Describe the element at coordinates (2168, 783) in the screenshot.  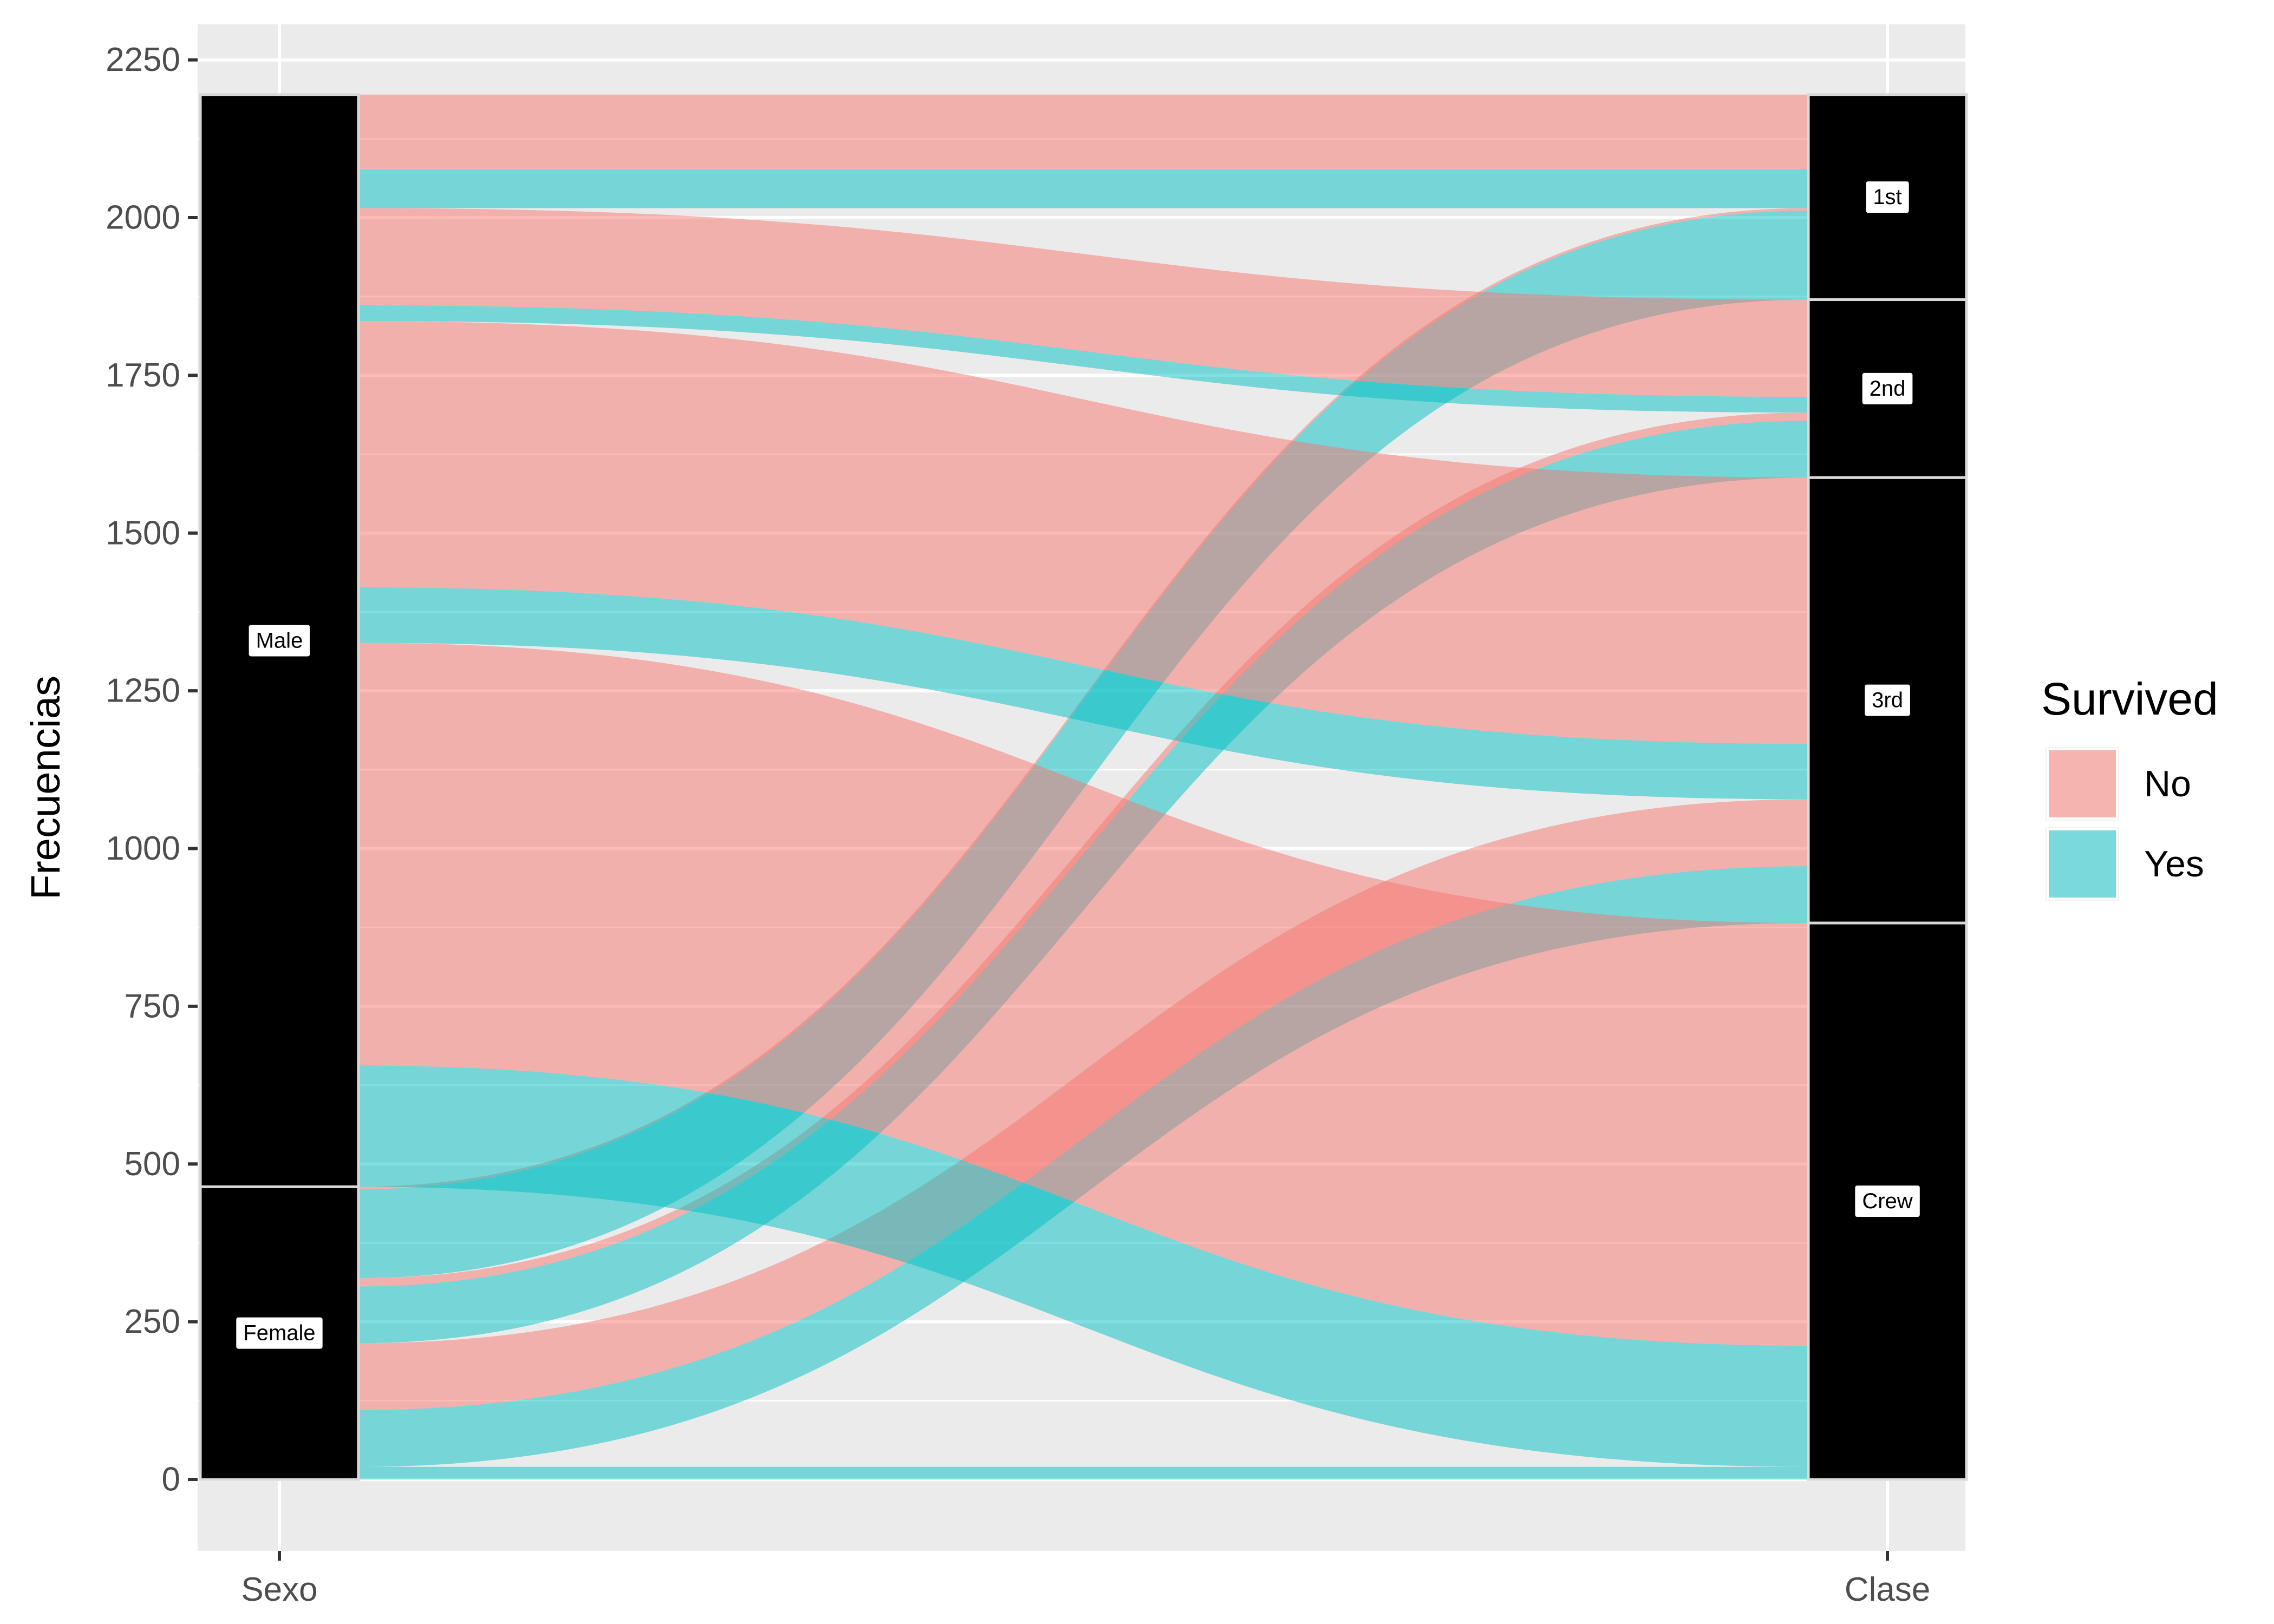
I see `legend-label-no: No` at that location.